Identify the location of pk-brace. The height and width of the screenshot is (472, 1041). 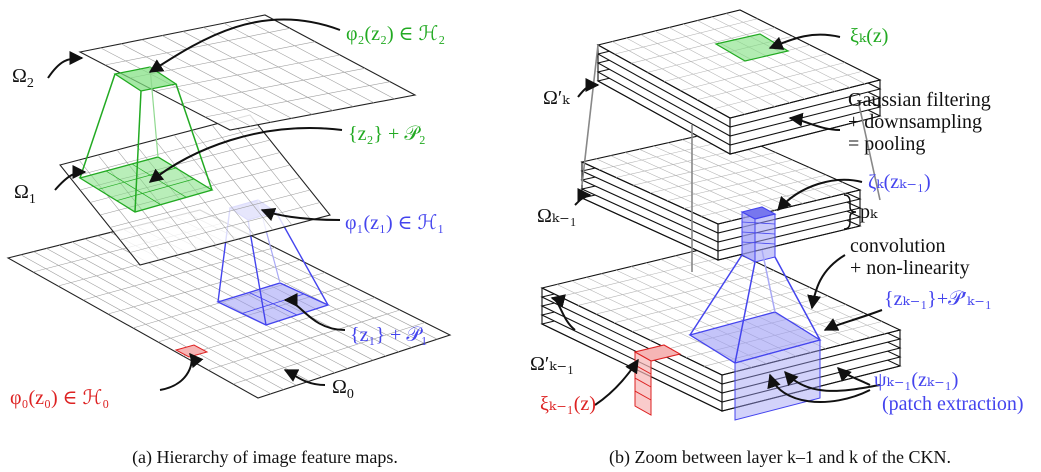
(850, 212).